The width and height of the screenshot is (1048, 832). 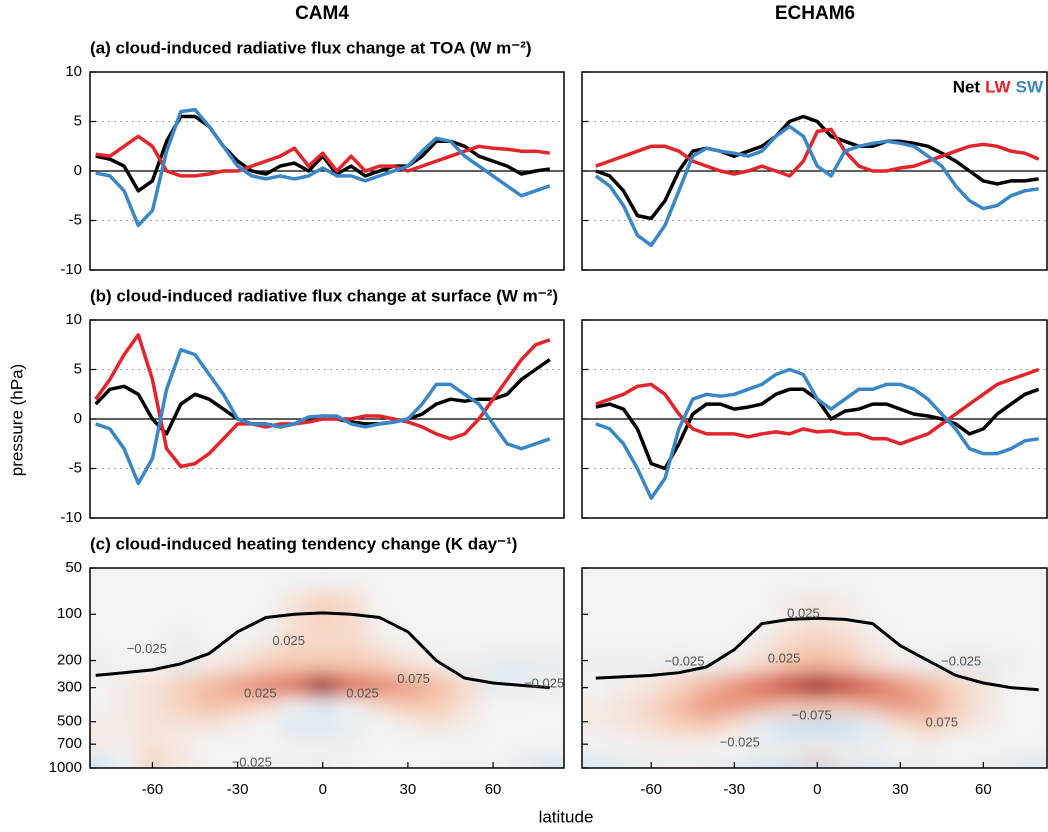 I want to click on legend-entry: Net, so click(x=967, y=86).